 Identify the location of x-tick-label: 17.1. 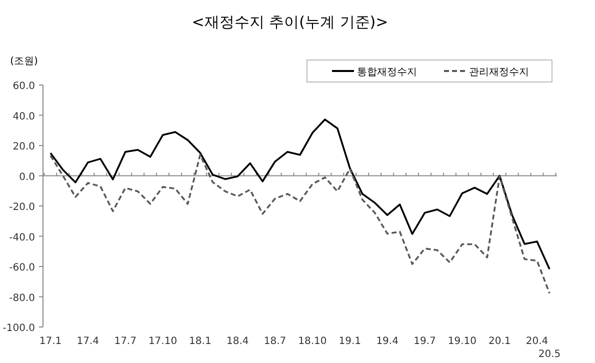
(50, 341).